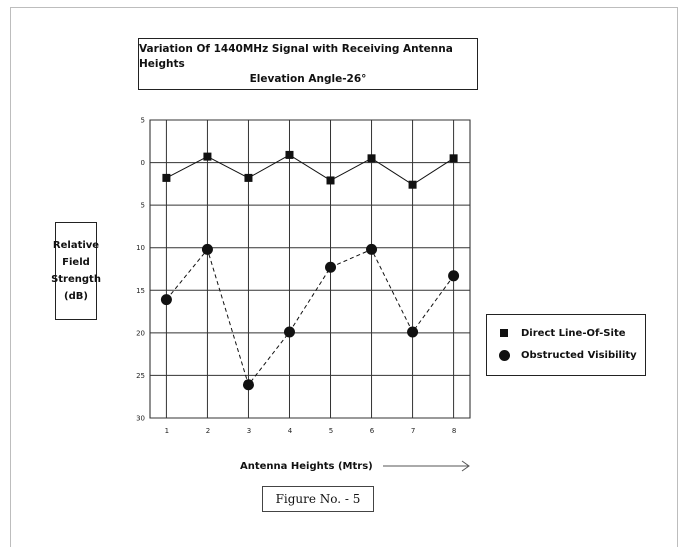 The width and height of the screenshot is (685, 547). What do you see at coordinates (140, 333) in the screenshot?
I see `y-tick-label: 20` at bounding box center [140, 333].